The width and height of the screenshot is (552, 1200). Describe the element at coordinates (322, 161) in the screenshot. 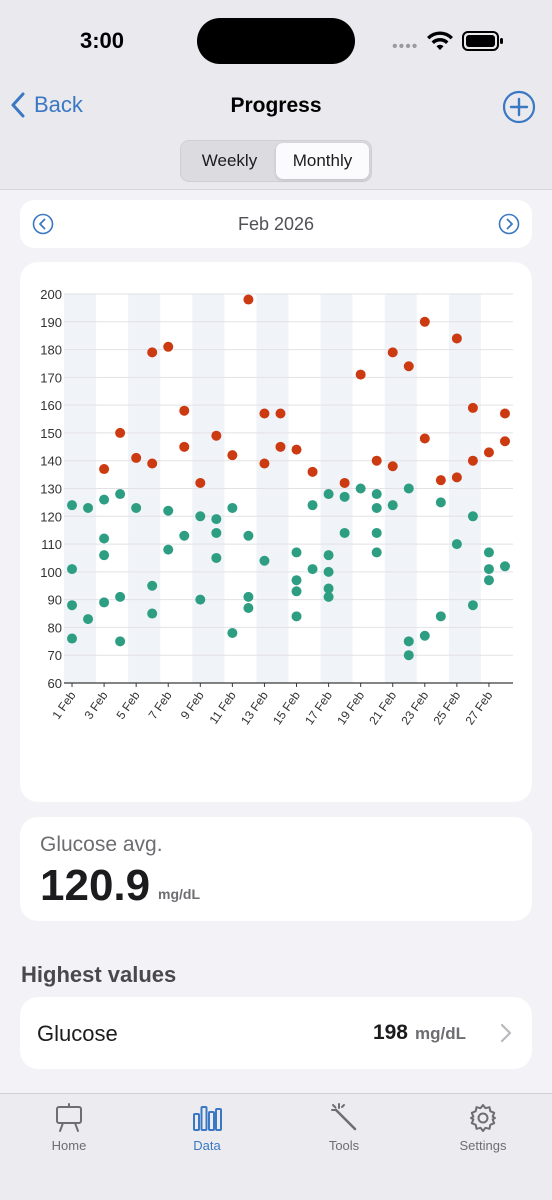

I see `segment-monthly: Monthly` at that location.